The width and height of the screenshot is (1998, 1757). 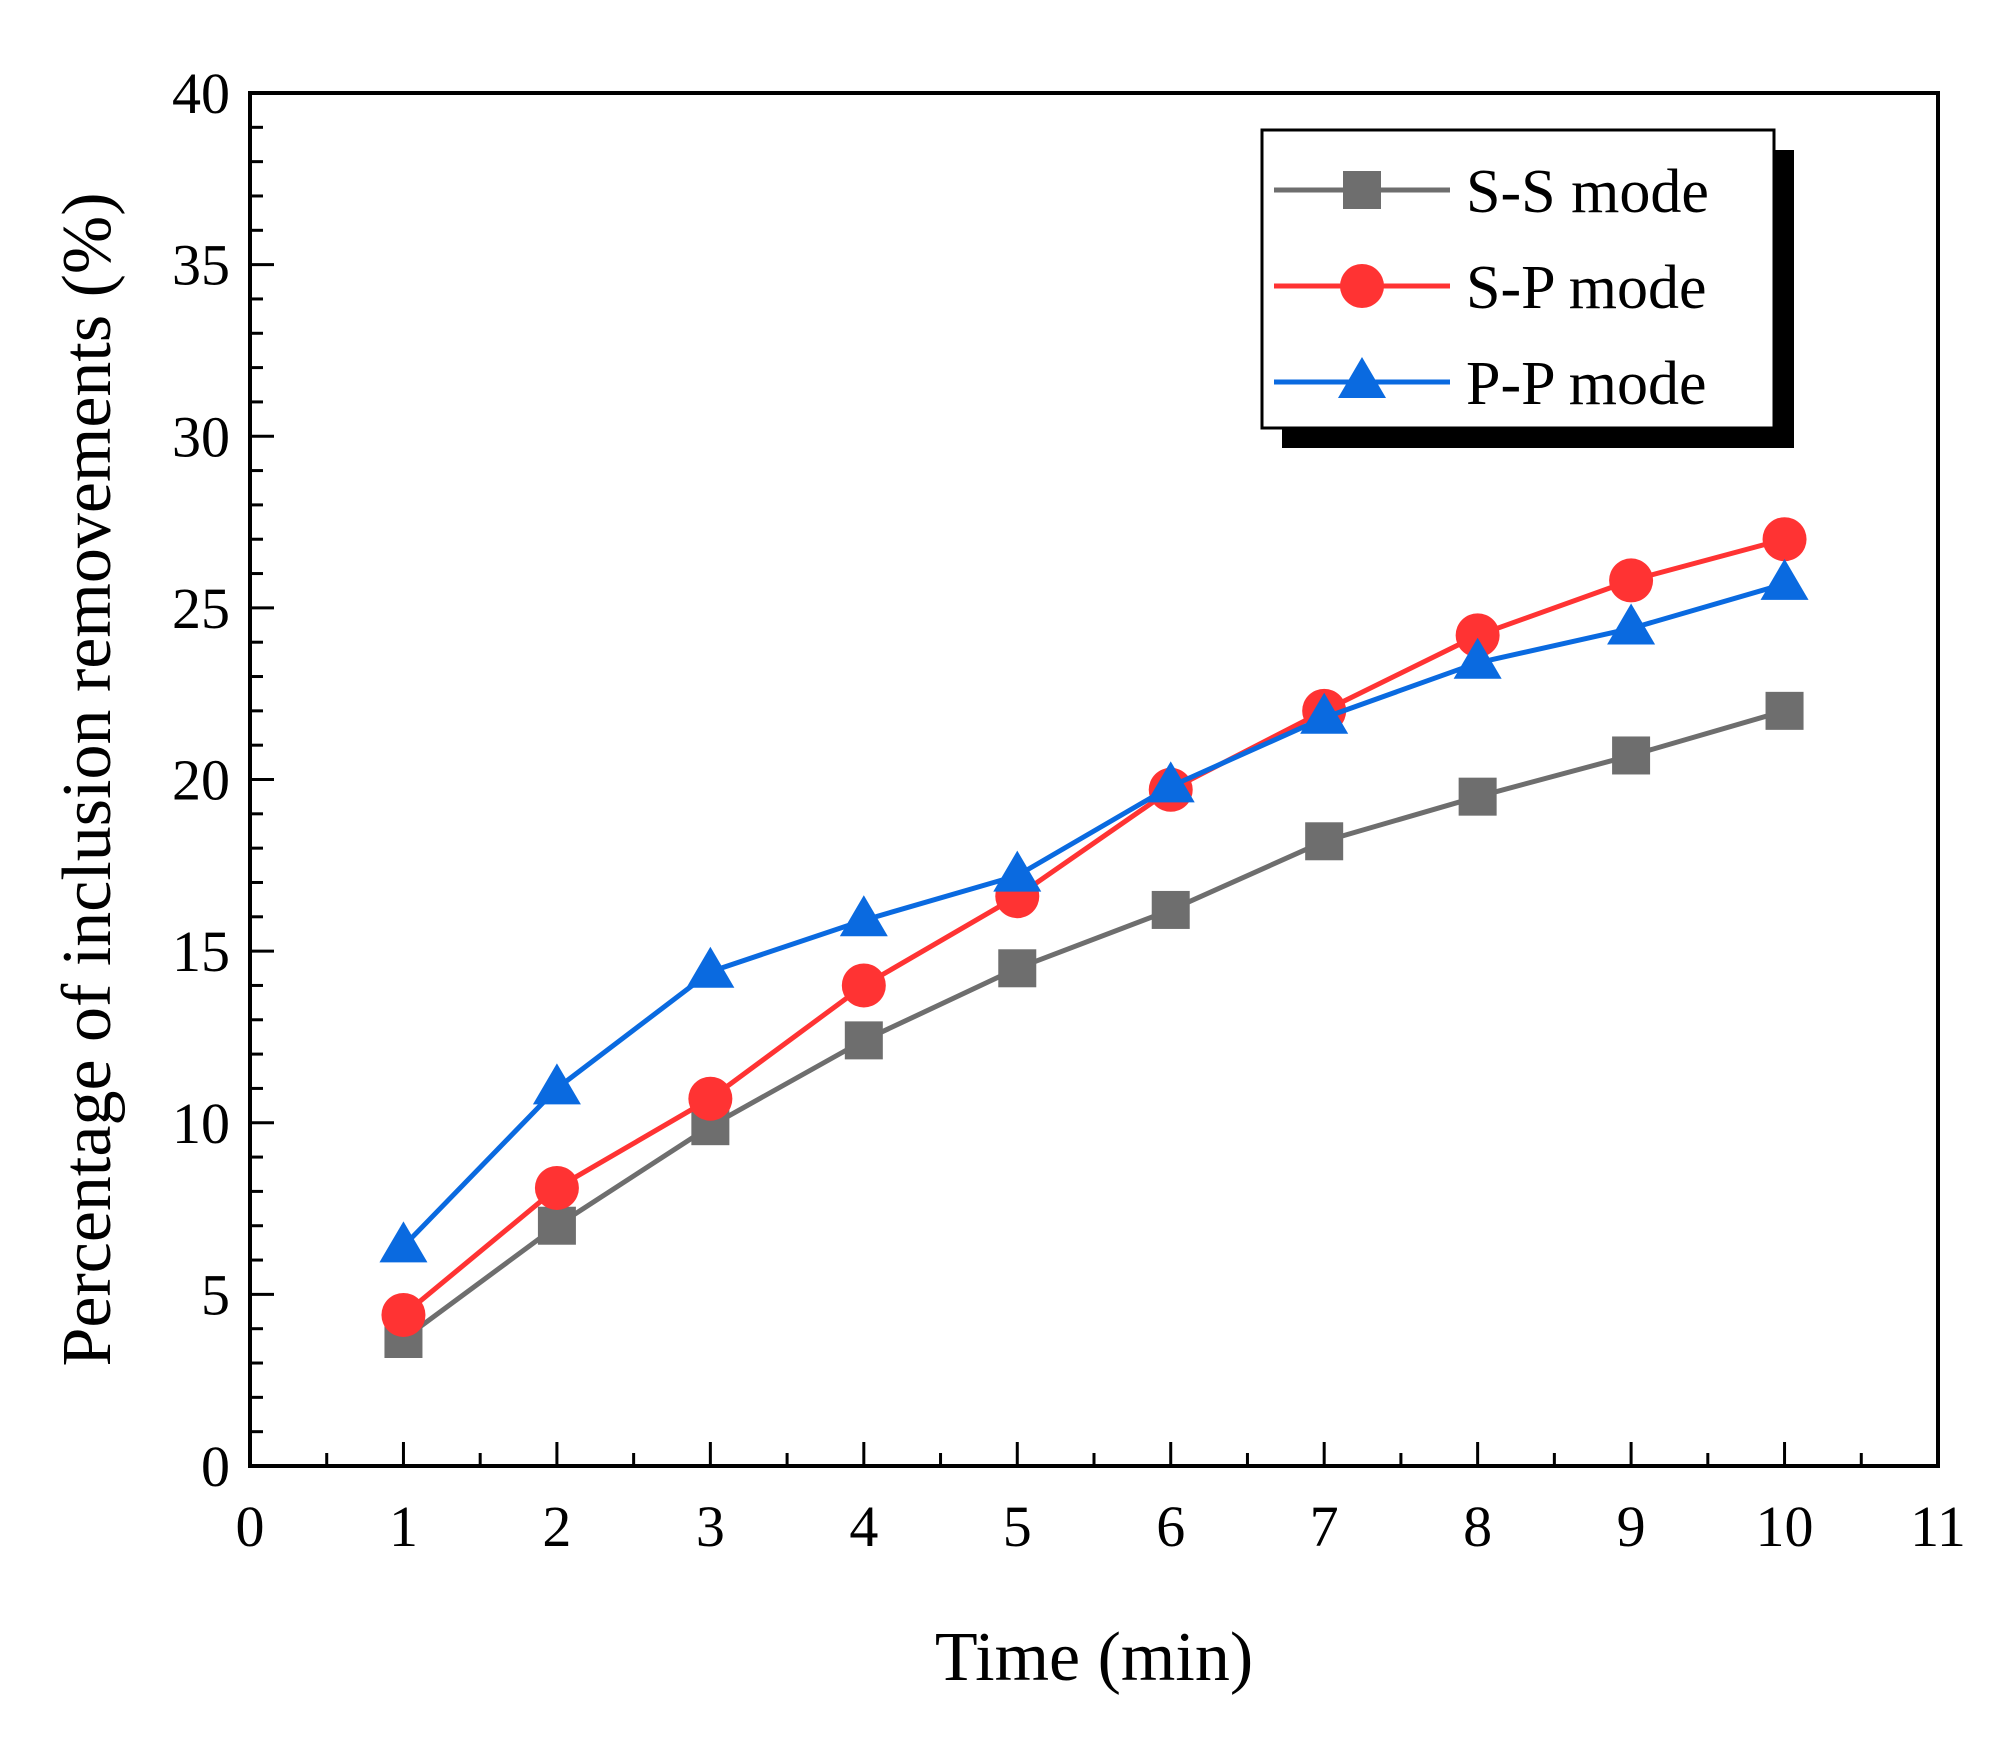 I want to click on legend: S-S mode S-P mode P-P mode, so click(x=1527, y=288).